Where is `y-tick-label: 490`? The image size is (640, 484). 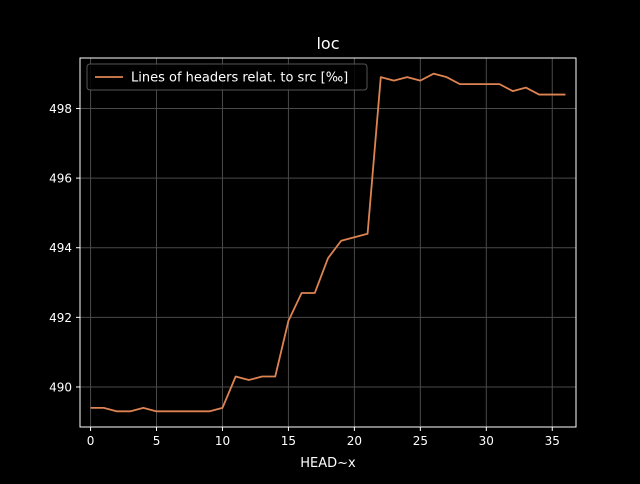 y-tick-label: 490 is located at coordinates (60, 387).